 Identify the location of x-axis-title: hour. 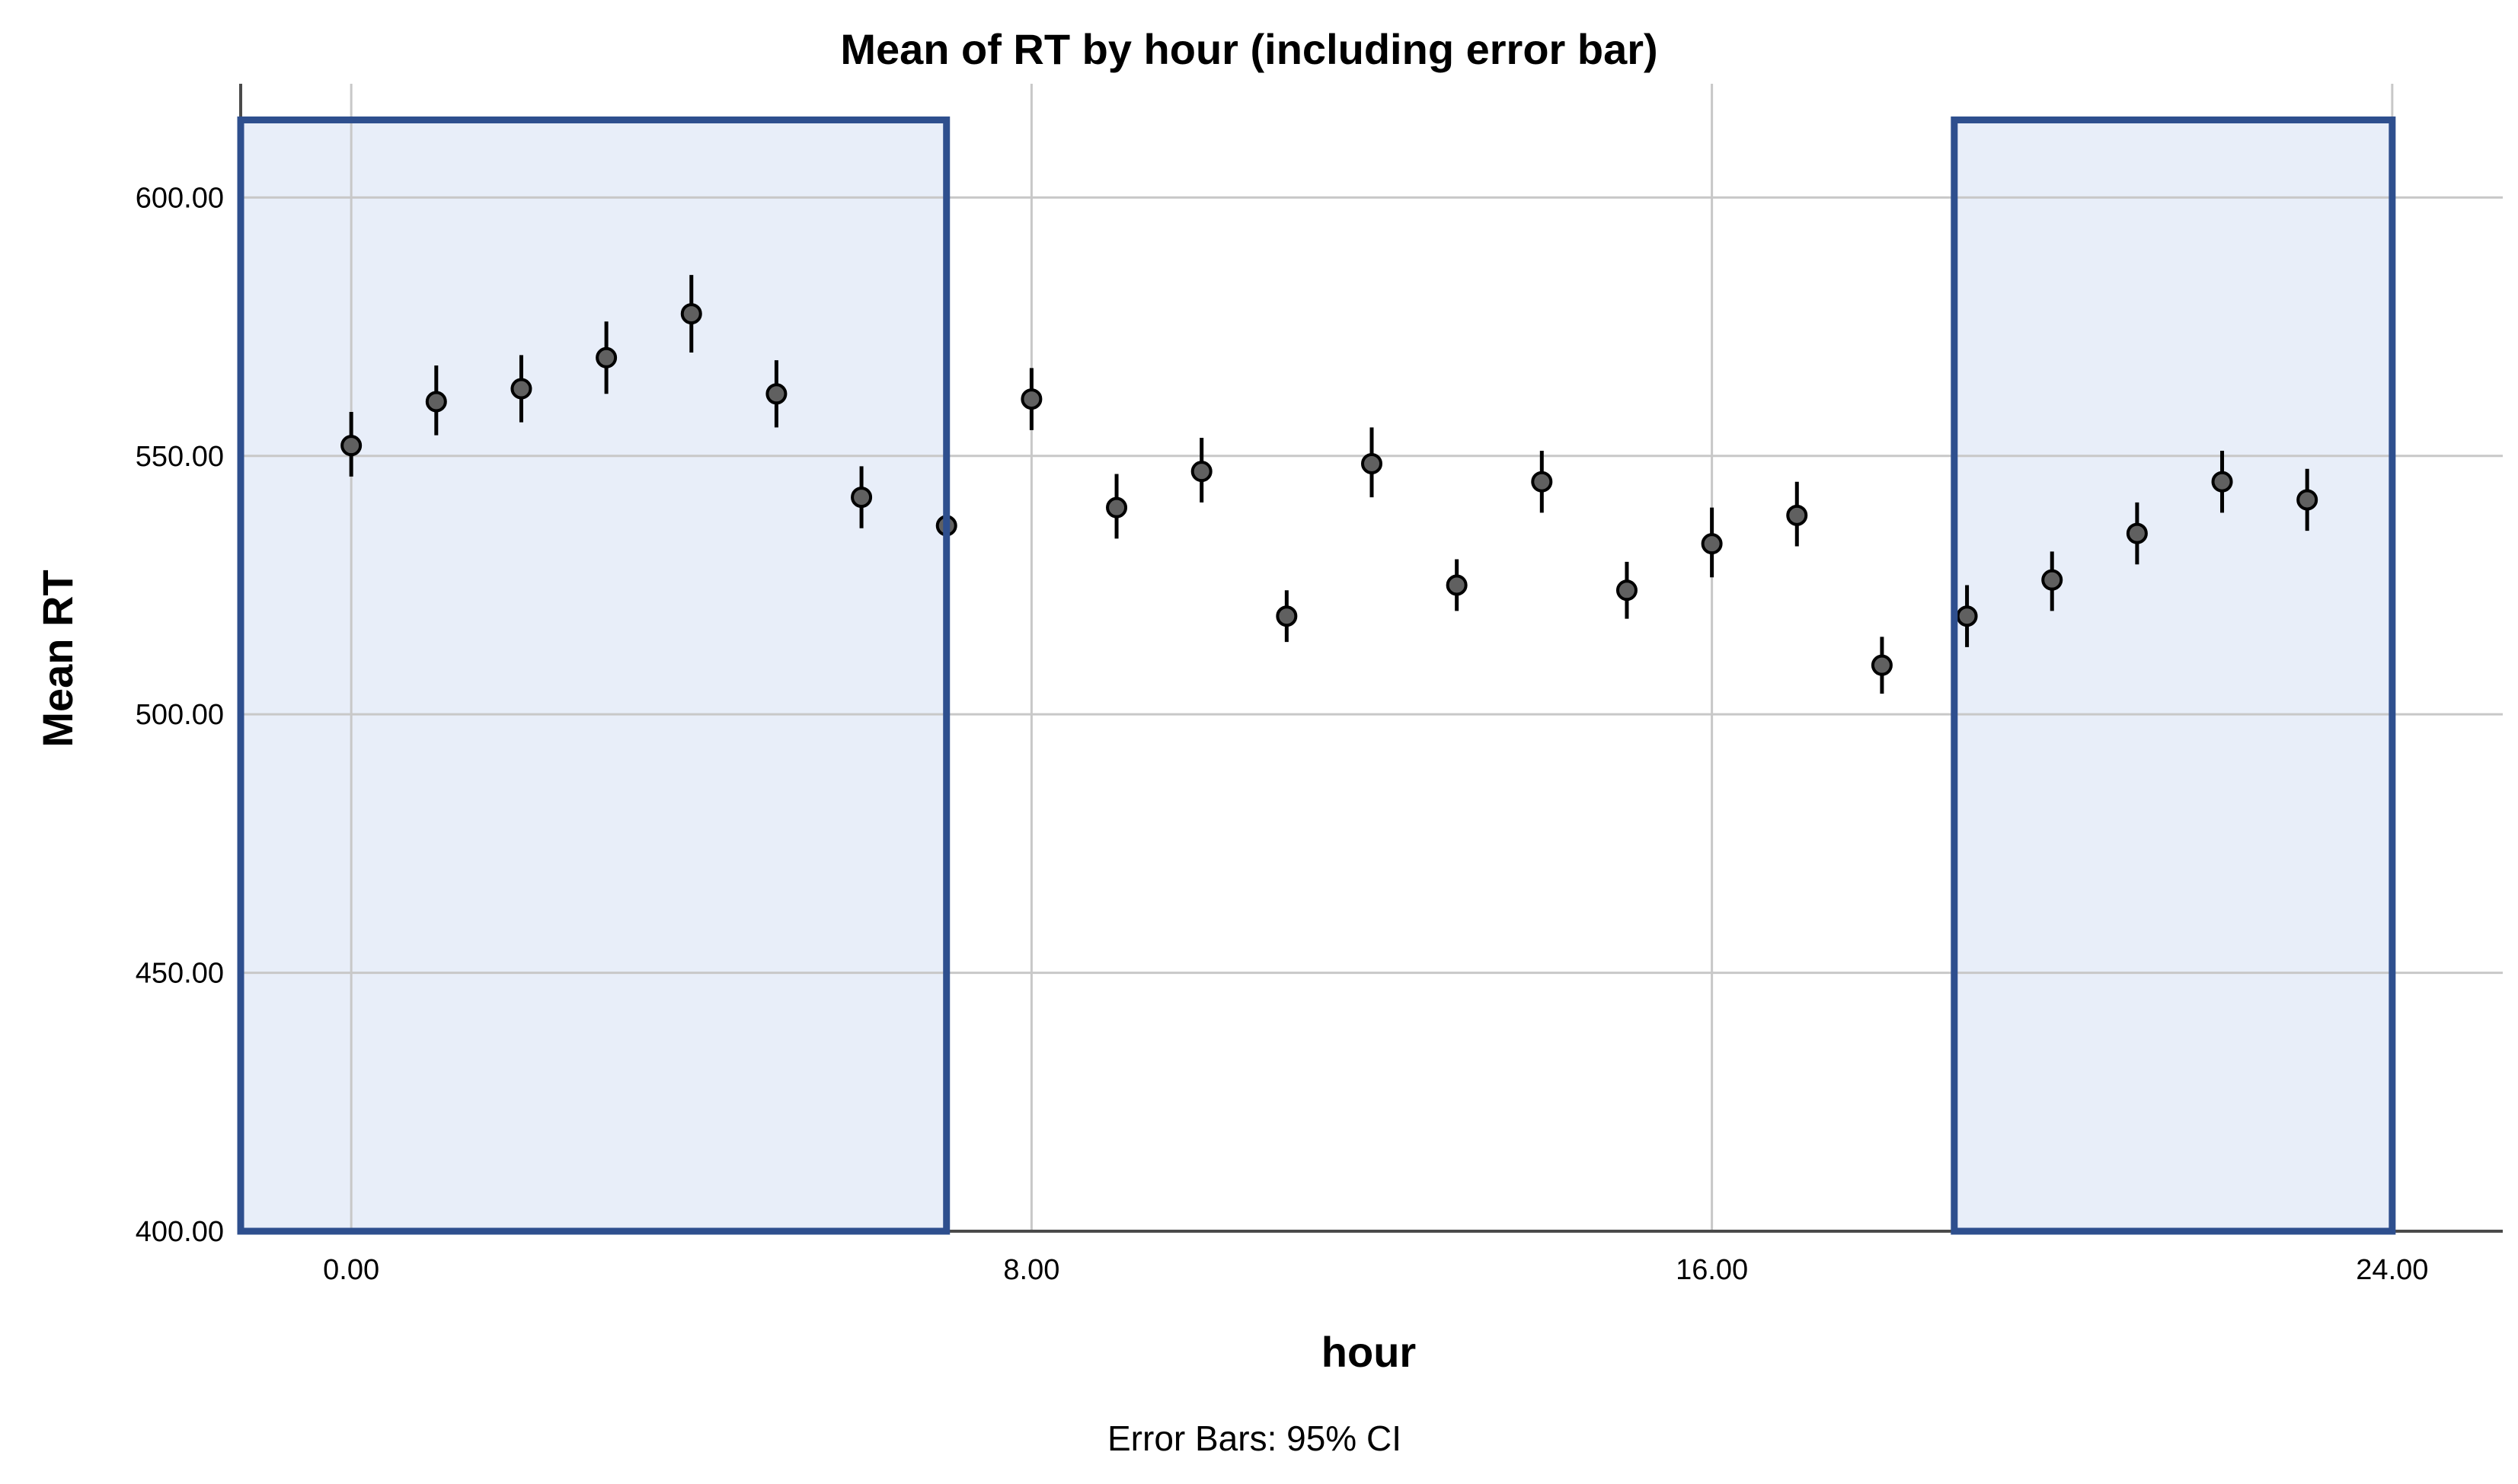
(1368, 1352).